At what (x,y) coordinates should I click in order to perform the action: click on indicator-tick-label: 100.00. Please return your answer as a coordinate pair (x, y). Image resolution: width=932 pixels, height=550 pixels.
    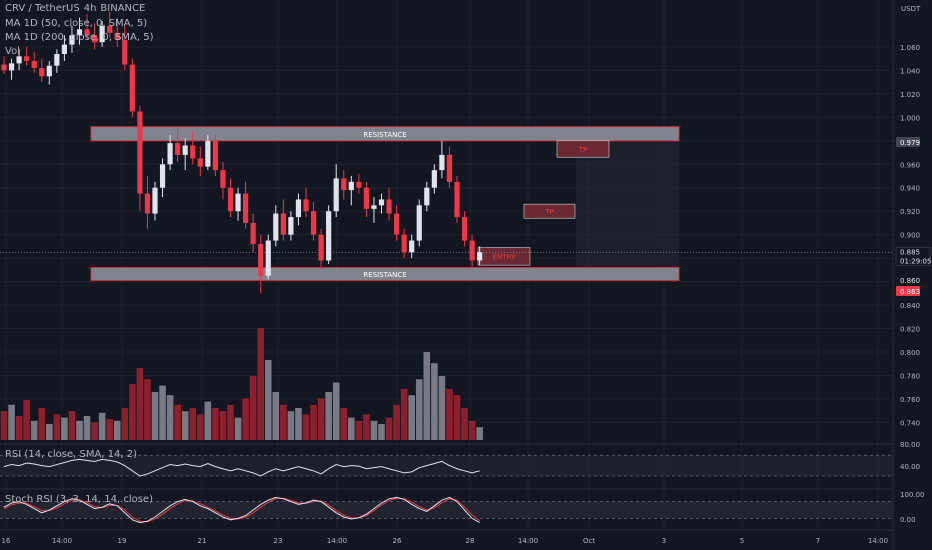
    Looking at the image, I should click on (912, 495).